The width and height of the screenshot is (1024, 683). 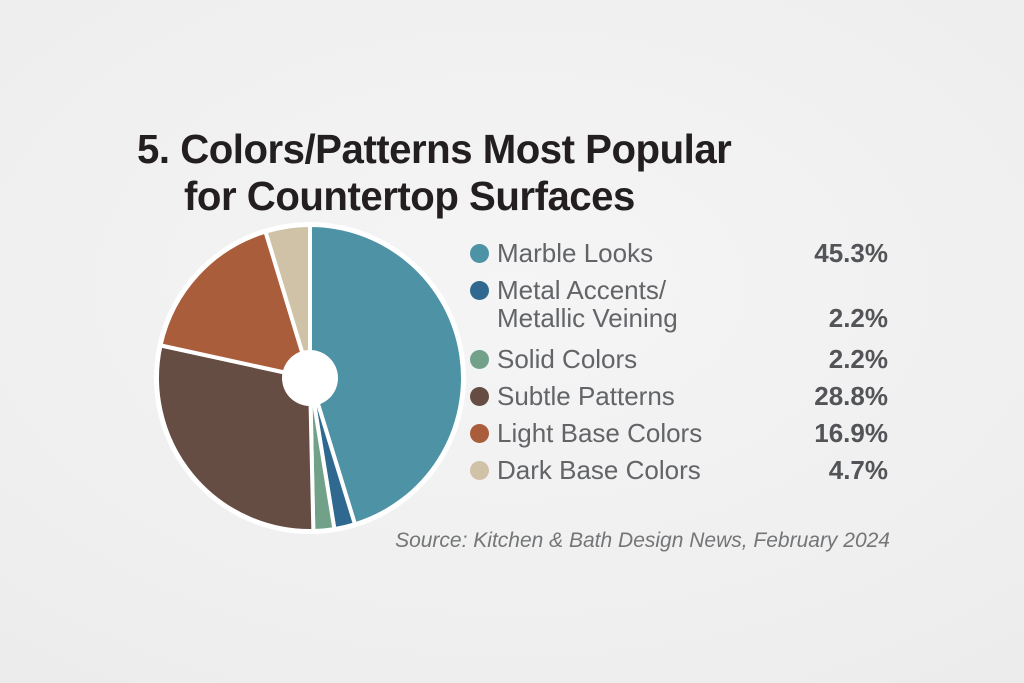 What do you see at coordinates (600, 433) in the screenshot?
I see `legend-label: Light Base Colors` at bounding box center [600, 433].